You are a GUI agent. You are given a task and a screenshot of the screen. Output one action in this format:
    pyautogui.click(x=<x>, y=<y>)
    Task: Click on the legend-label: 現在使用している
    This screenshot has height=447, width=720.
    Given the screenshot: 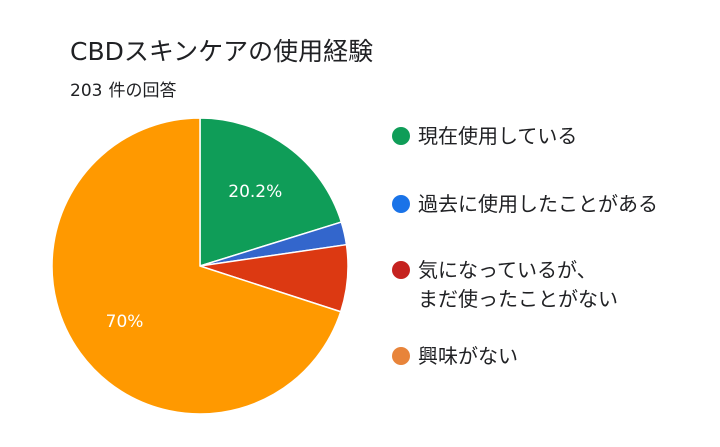 What is the action you would take?
    pyautogui.click(x=498, y=136)
    